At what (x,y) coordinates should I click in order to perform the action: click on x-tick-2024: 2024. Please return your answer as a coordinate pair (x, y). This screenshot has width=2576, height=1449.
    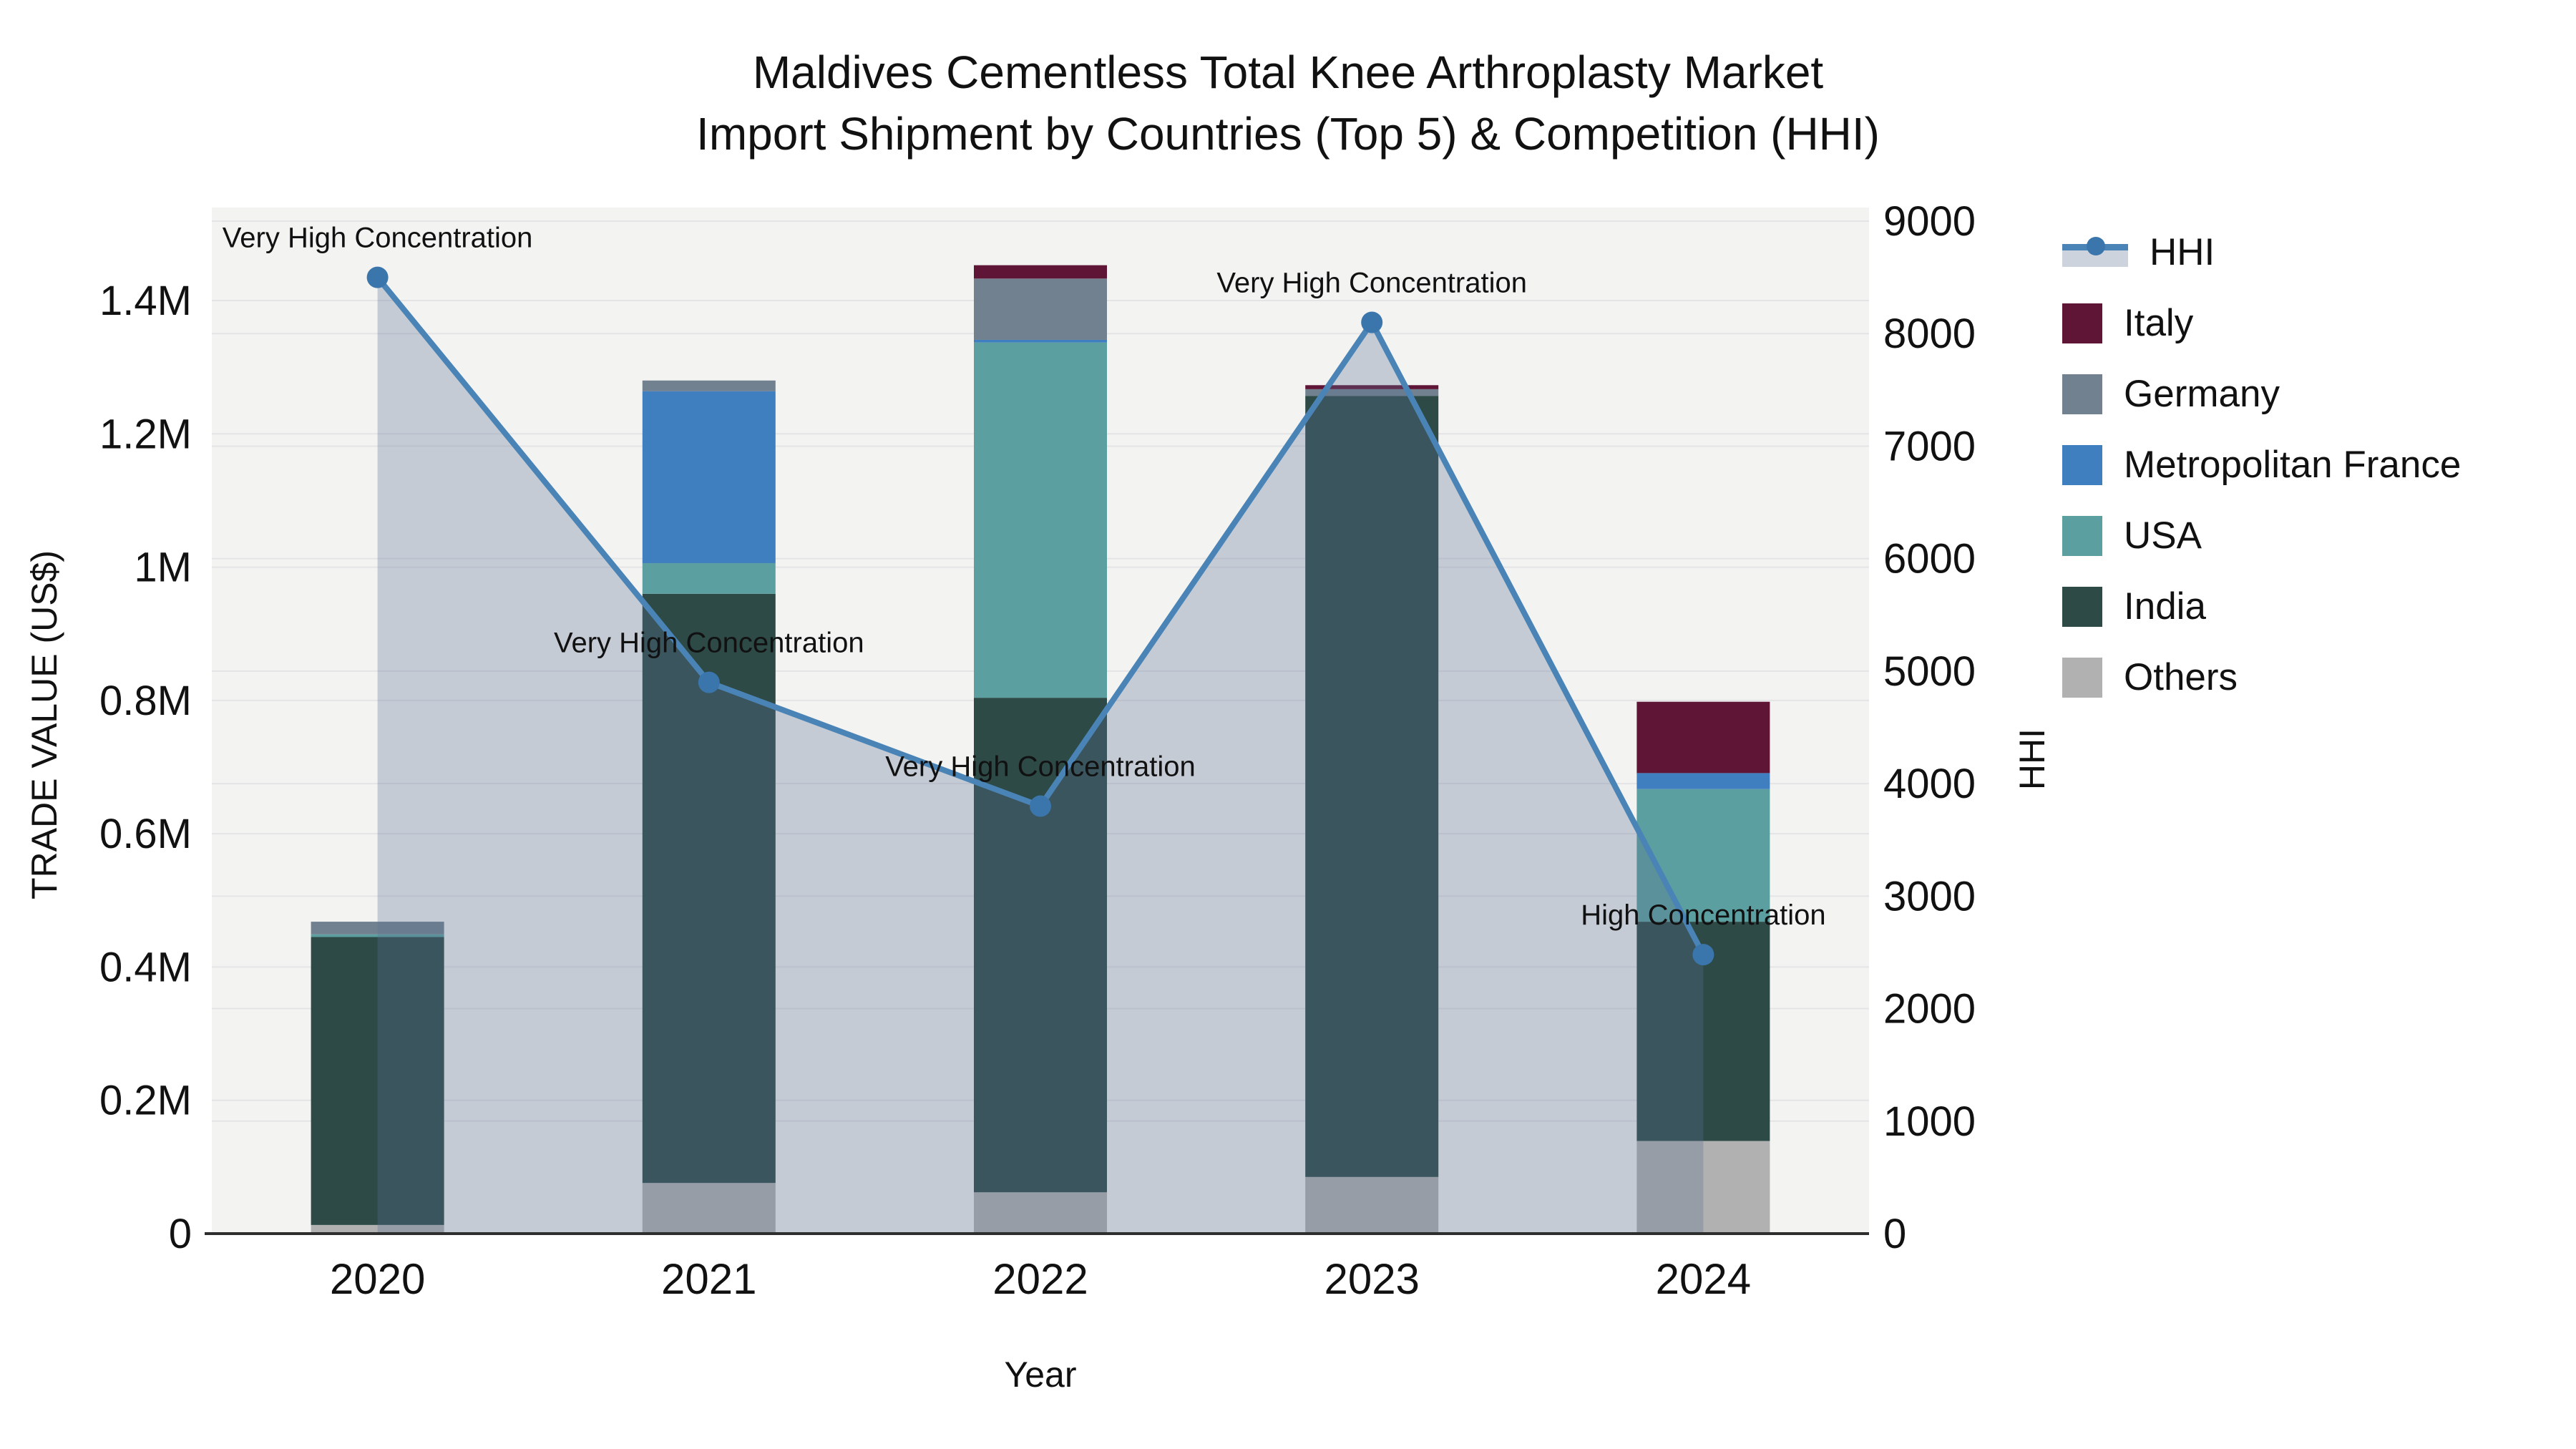
    Looking at the image, I should click on (1703, 1279).